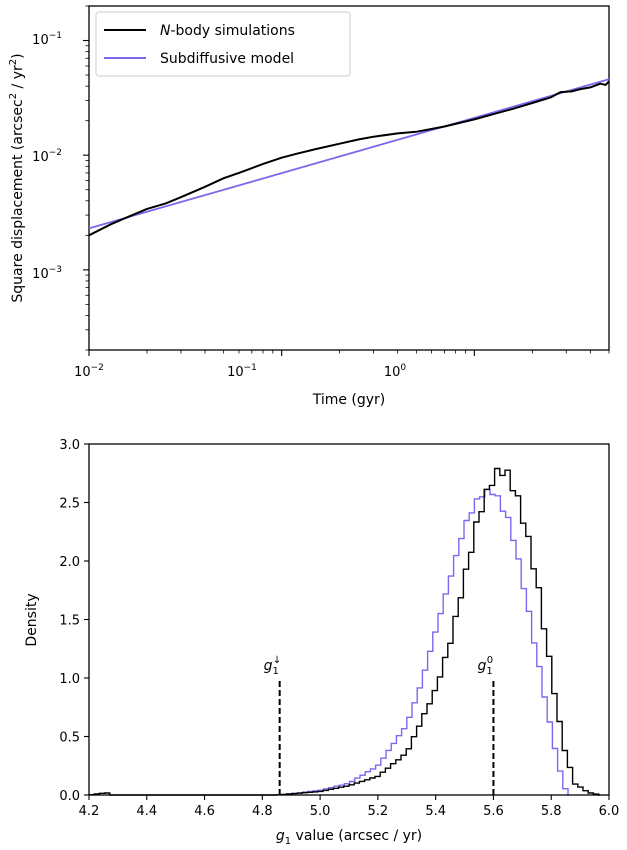  I want to click on top-legend: N-body simulations Subdiffusive model, so click(223, 44).